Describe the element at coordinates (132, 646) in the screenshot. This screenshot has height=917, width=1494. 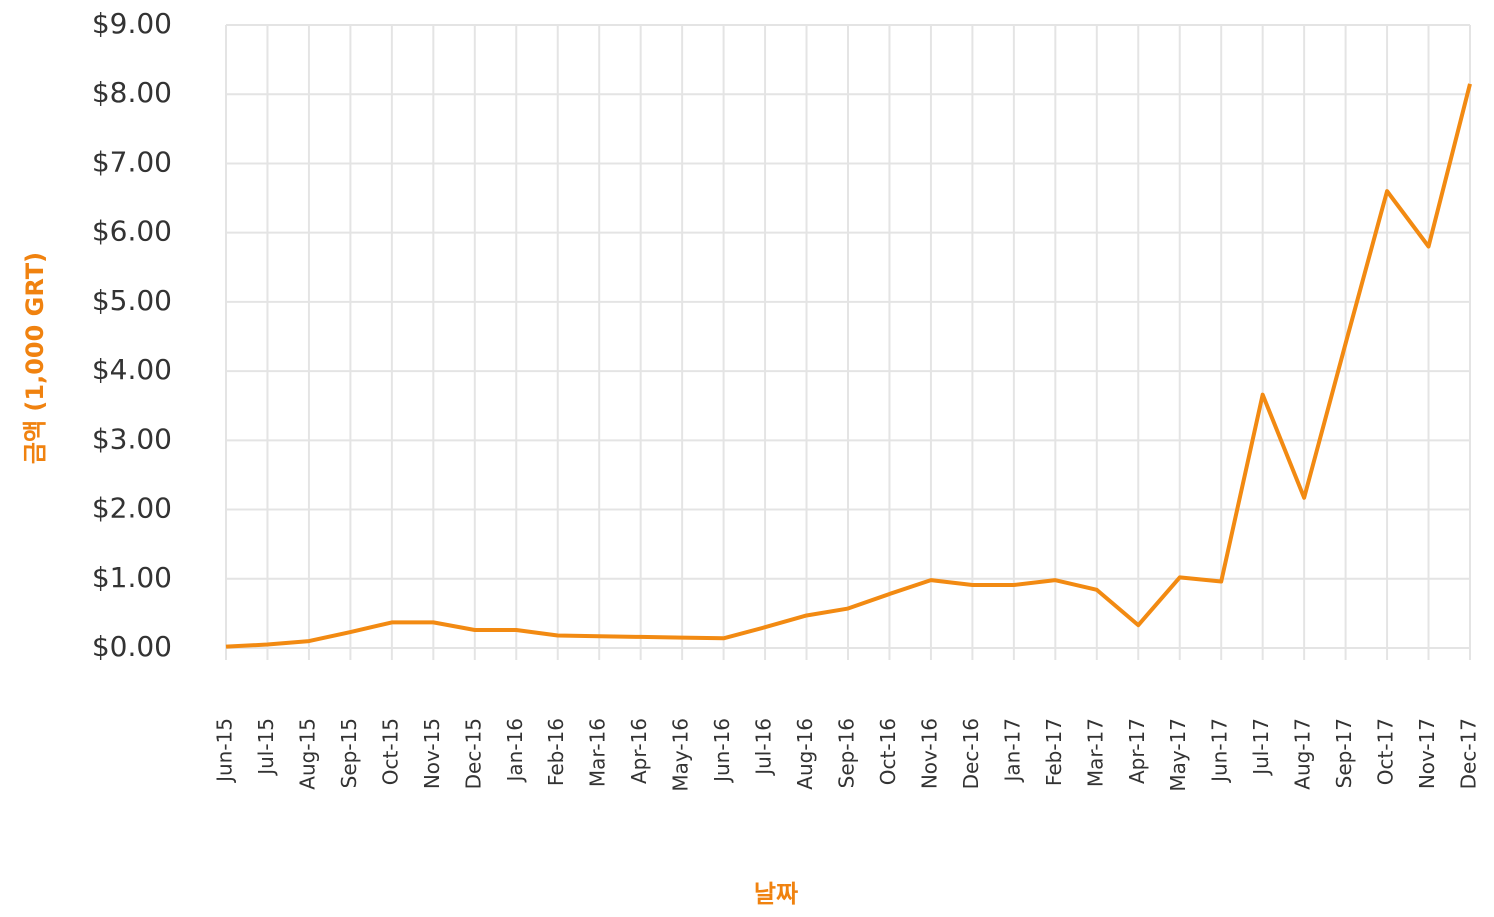
I see `y-tick-label: $0.00` at that location.